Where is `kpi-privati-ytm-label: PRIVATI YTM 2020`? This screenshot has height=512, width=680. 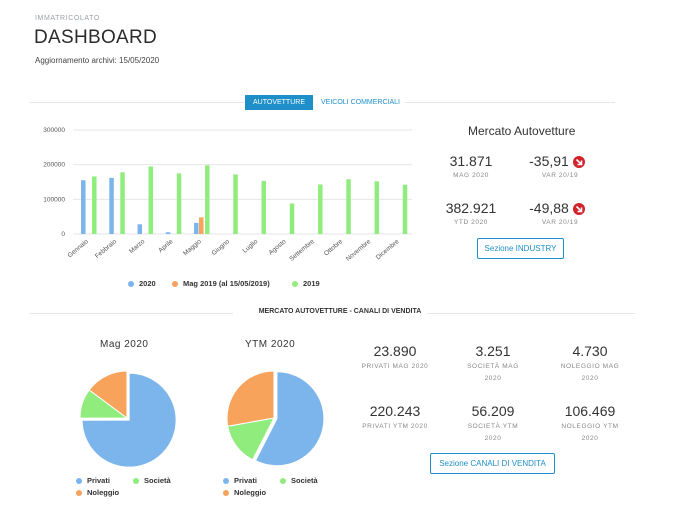 kpi-privati-ytm-label: PRIVATI YTM 2020 is located at coordinates (395, 426).